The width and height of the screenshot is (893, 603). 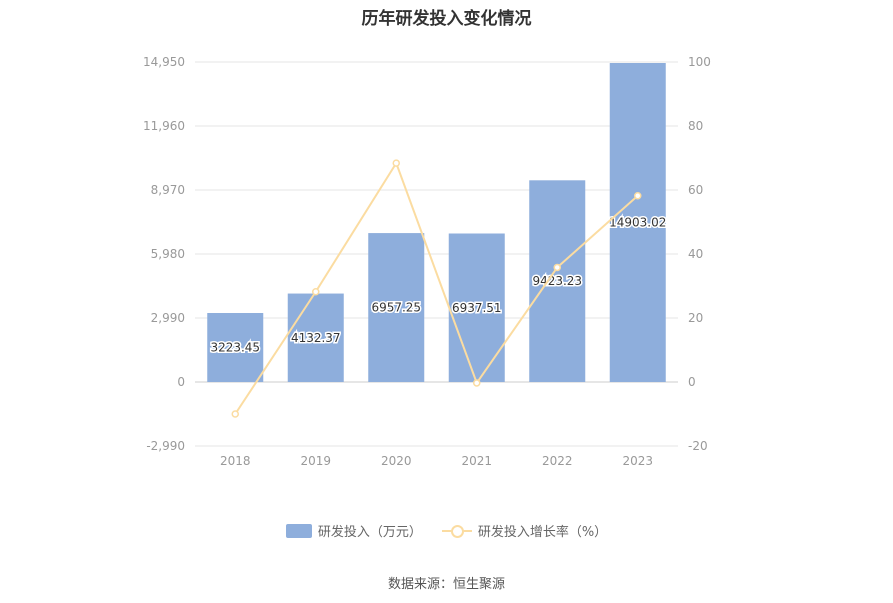 What do you see at coordinates (557, 461) in the screenshot?
I see `x-tick-label: 2022` at bounding box center [557, 461].